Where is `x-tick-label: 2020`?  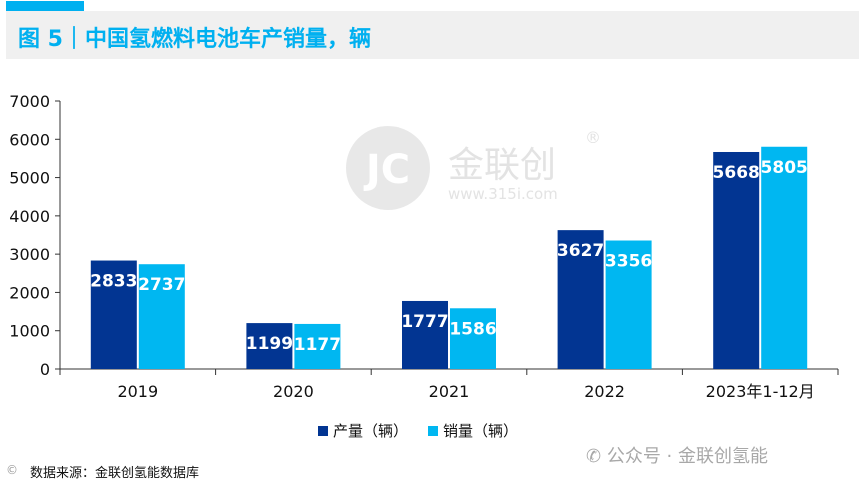
x-tick-label: 2020 is located at coordinates (293, 391).